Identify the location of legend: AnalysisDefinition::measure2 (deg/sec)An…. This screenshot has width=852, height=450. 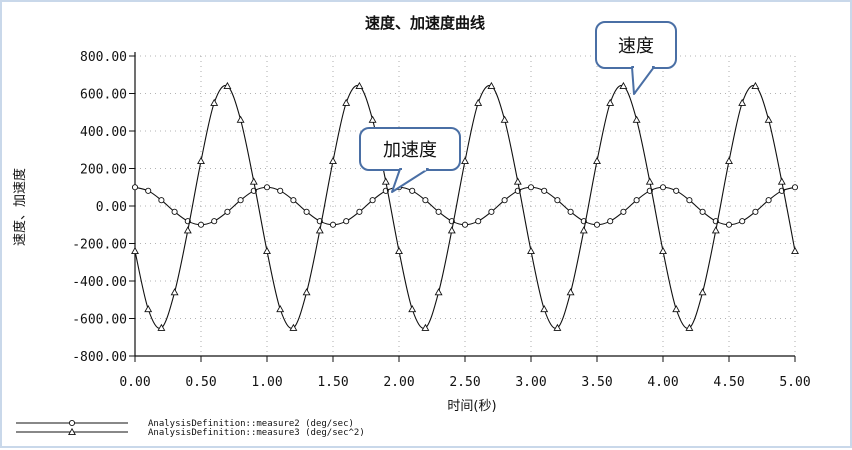
(190, 428).